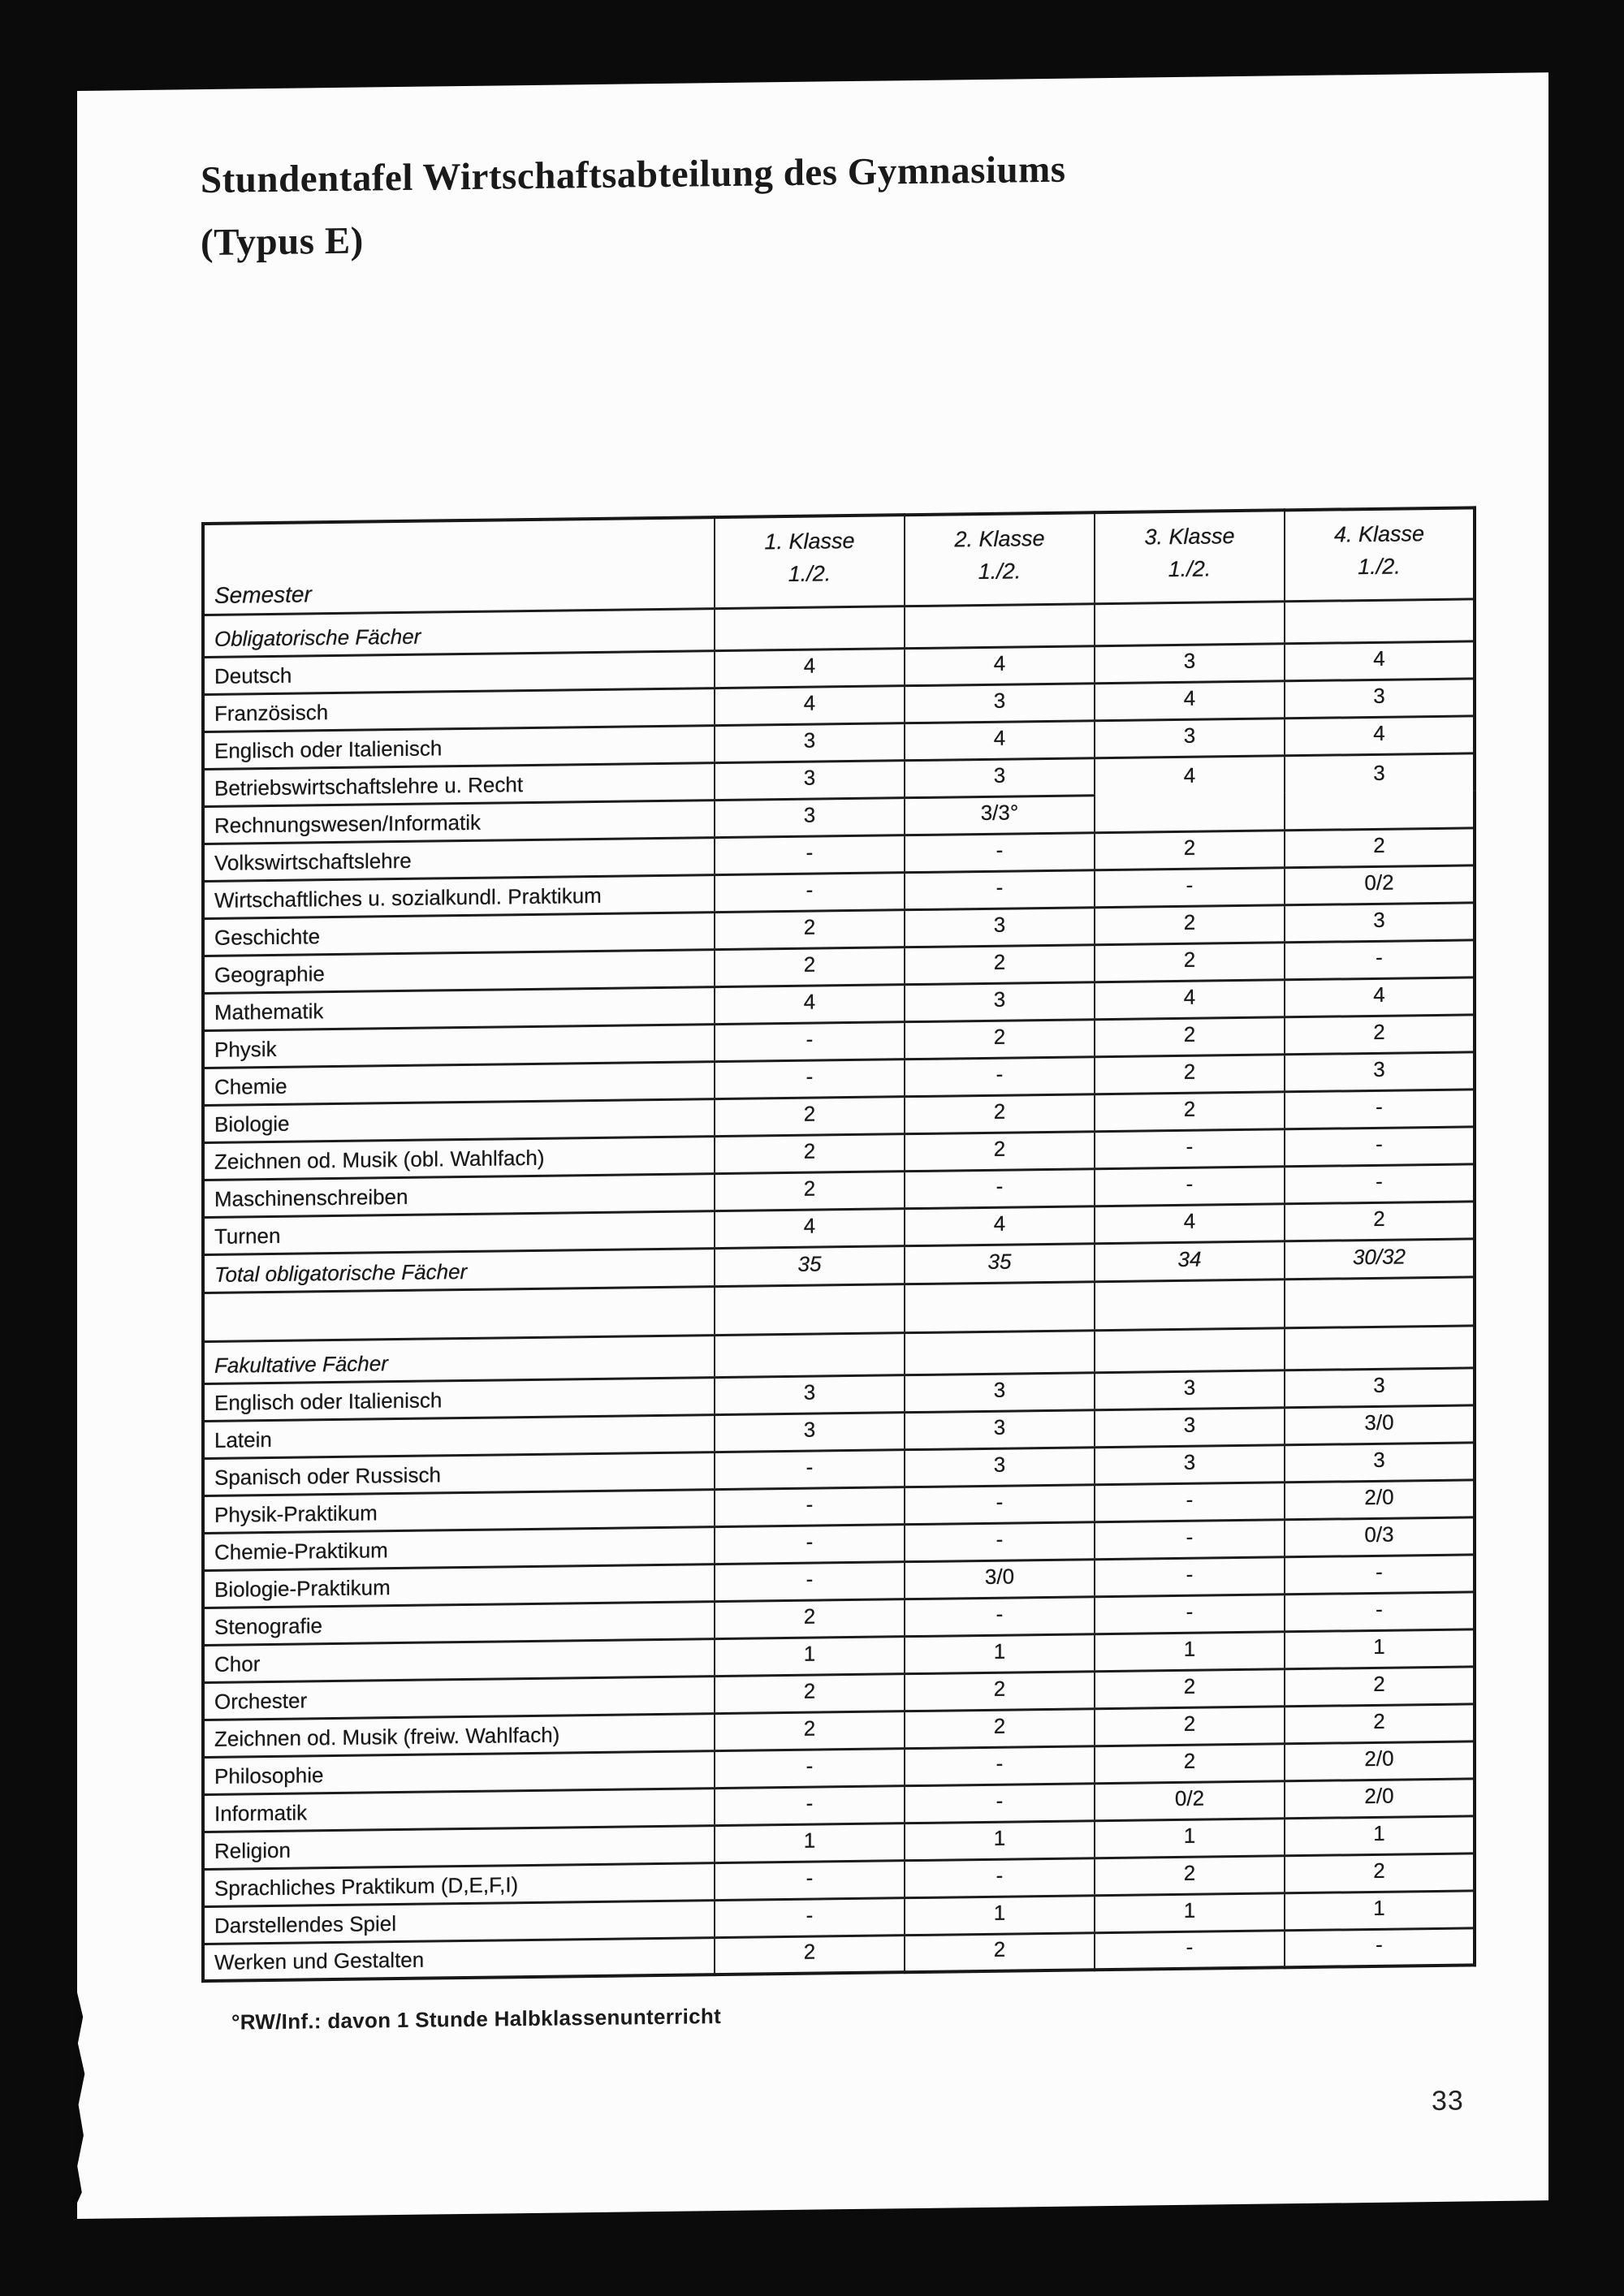  I want to click on subject-label-cell: Philosophie, so click(459, 1773).